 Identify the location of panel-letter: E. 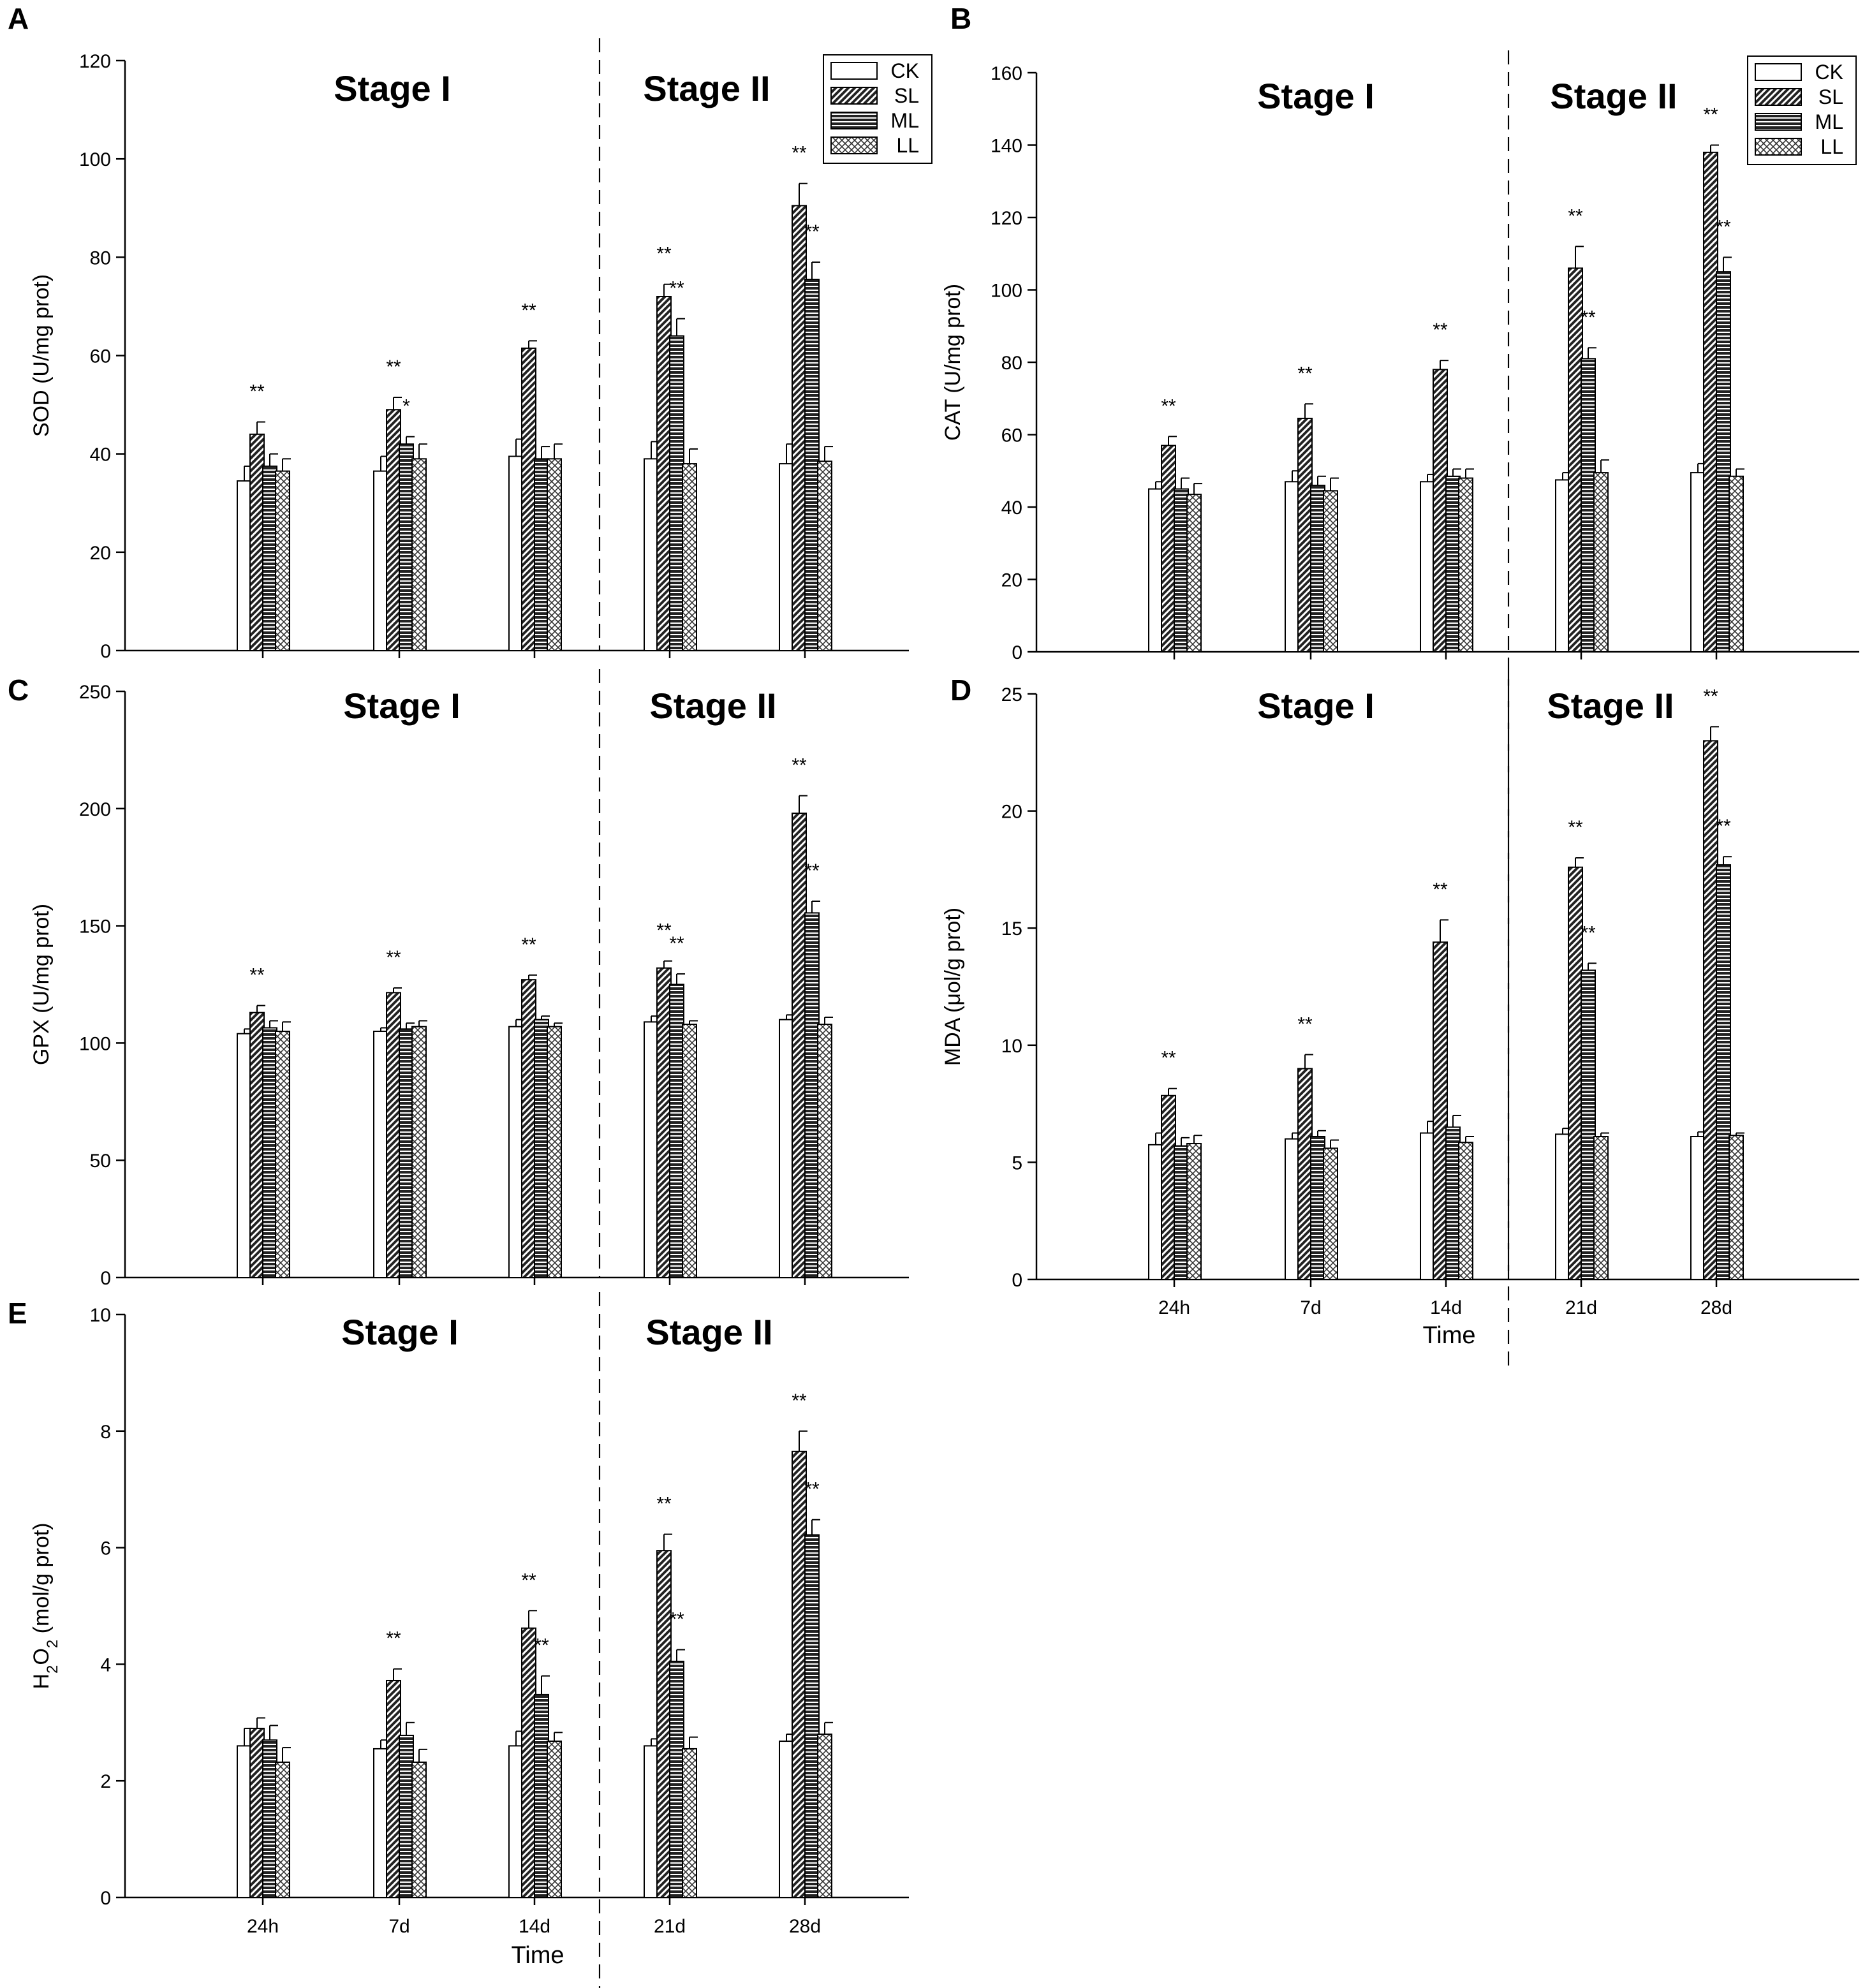
(18, 1314).